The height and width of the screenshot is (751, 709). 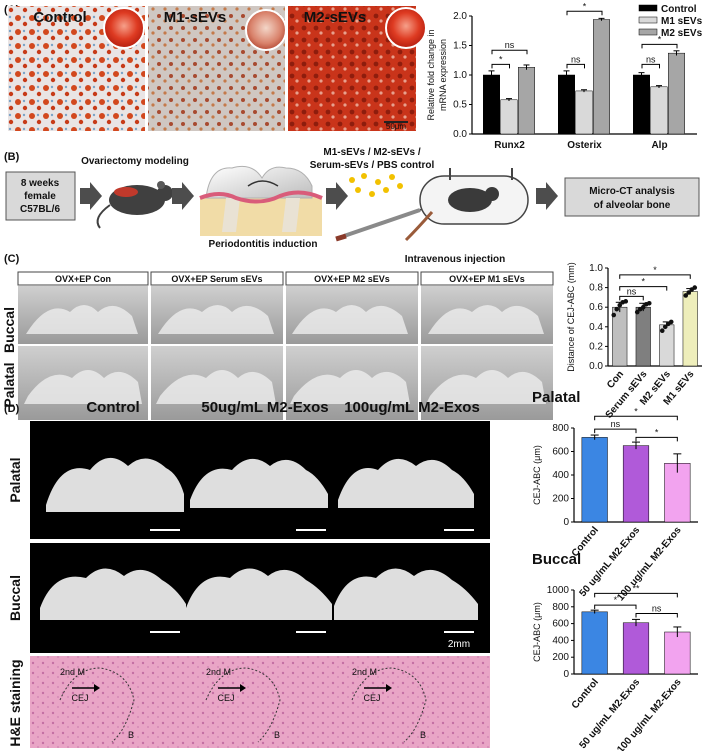 What do you see at coordinates (632, 205) in the screenshot?
I see `microct-line-2: of alveolar bone` at bounding box center [632, 205].